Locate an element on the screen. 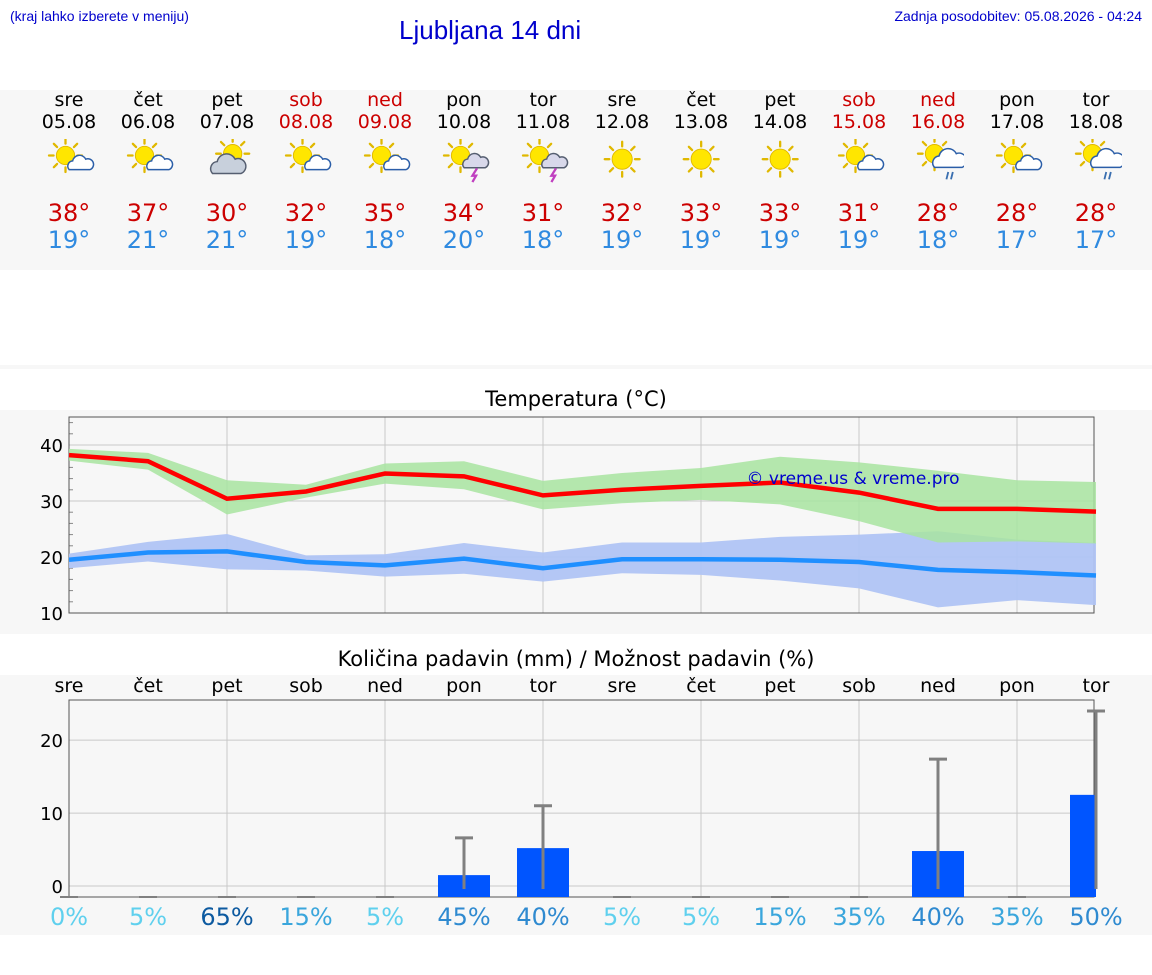 This screenshot has width=1152, height=975. temperature-chart-title: Temperatura (°C) is located at coordinates (576, 399).